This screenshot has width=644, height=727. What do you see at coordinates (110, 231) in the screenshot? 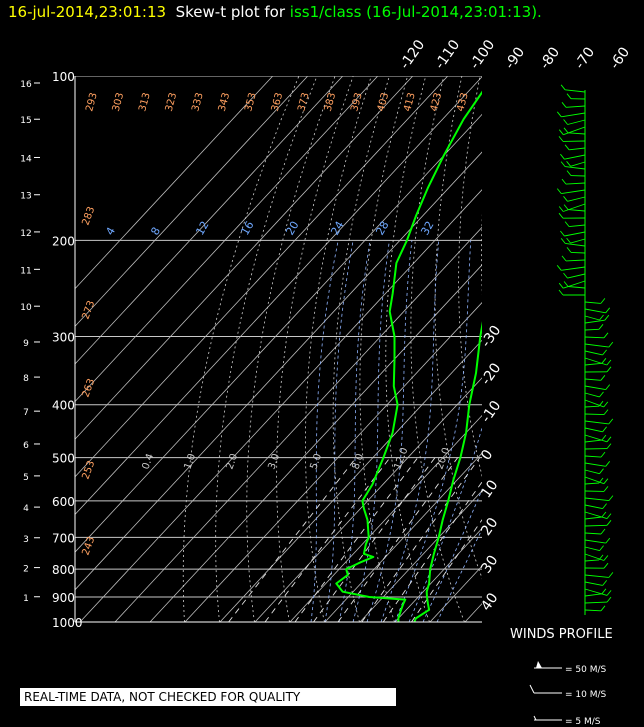
I see `moist-label: 4` at bounding box center [110, 231].